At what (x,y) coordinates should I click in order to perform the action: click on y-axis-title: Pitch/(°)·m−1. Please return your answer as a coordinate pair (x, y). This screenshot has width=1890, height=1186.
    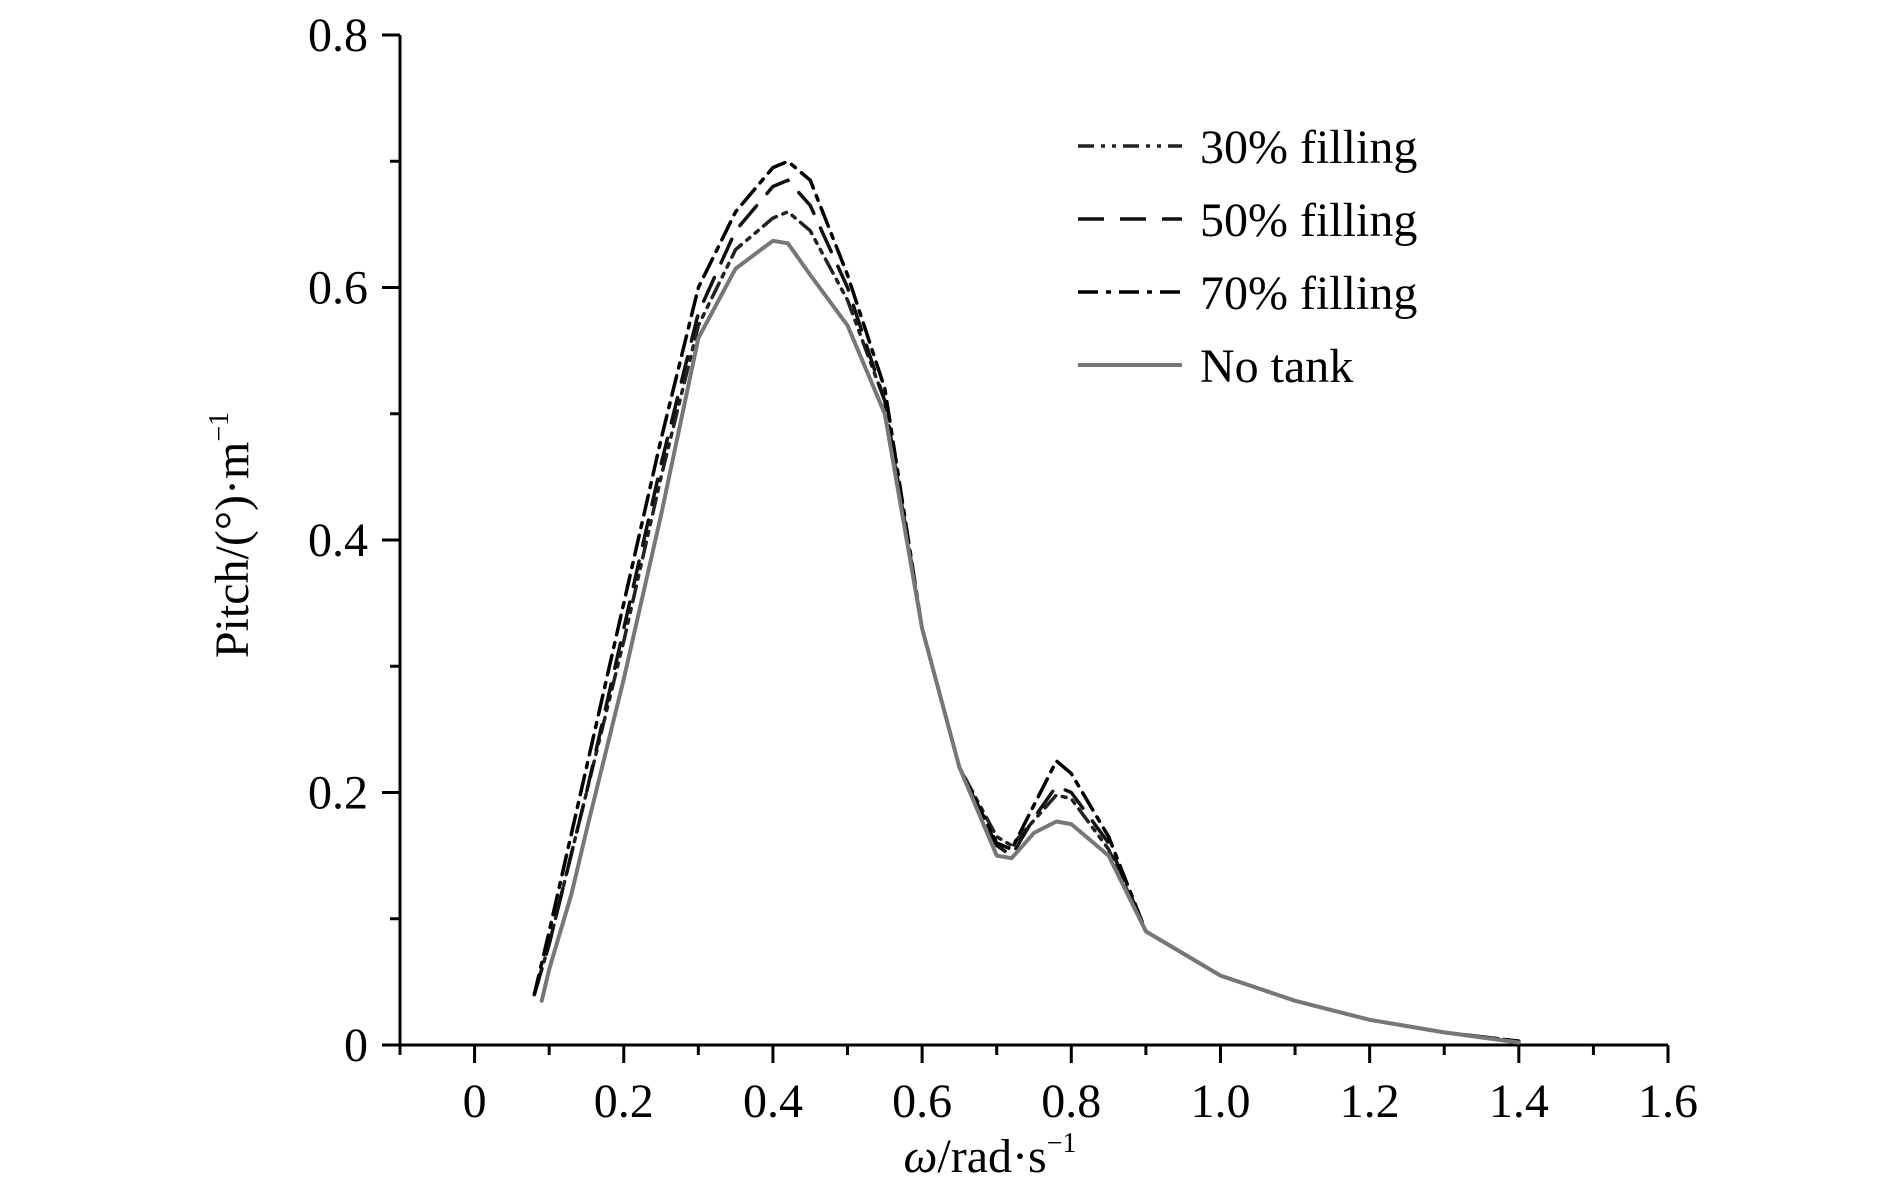
    Looking at the image, I should click on (231, 535).